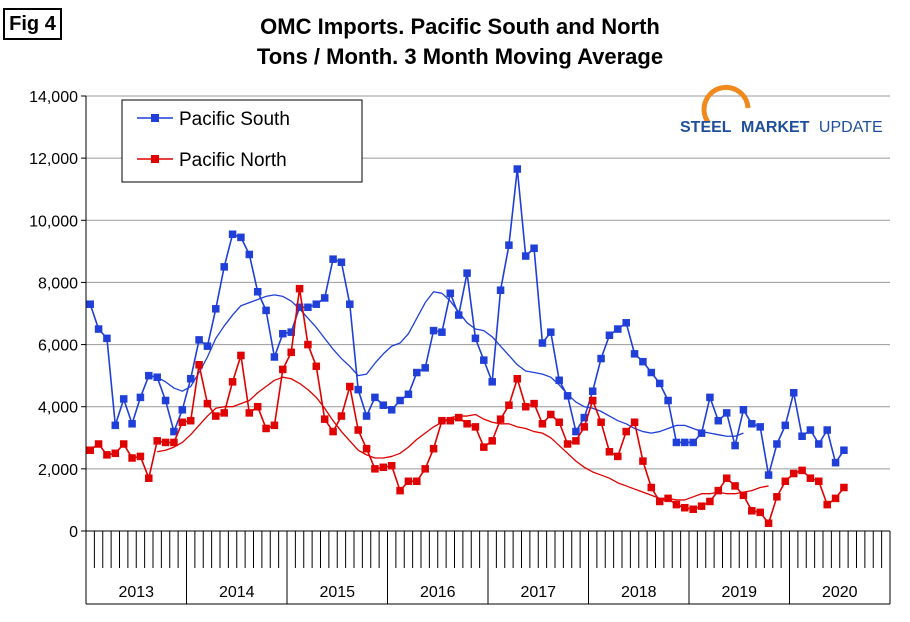 Image resolution: width=910 pixels, height=622 pixels. I want to click on chart-subtitle: Tons / Month. 3 Month Moving Average, so click(460, 56).